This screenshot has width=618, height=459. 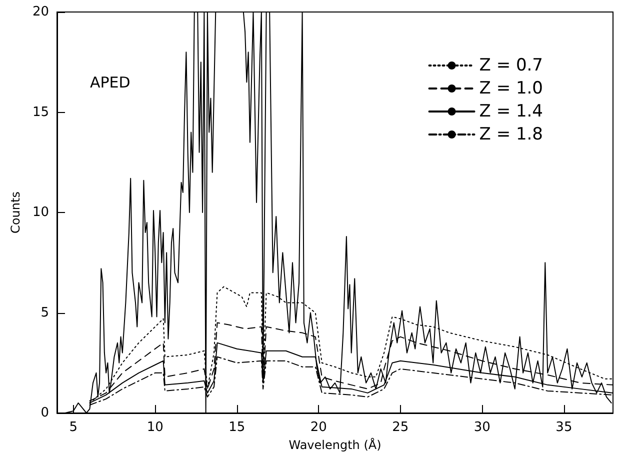 I want to click on y-tick-label: 0, so click(x=44, y=413).